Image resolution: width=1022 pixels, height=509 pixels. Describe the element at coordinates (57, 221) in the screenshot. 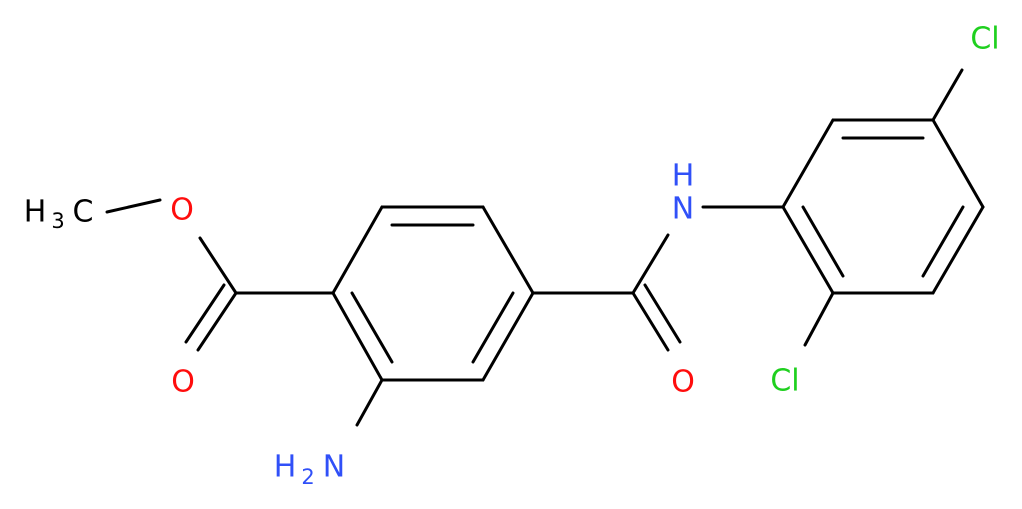

I see `atom-subscript: 3` at that location.